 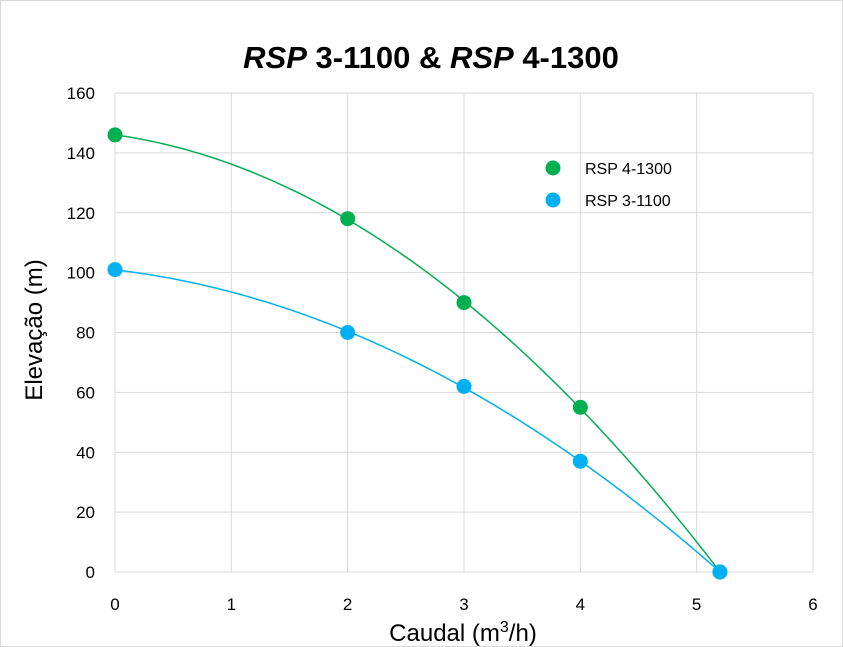 I want to click on x-tick-labels: 0 1 2 3 4 5 6, so click(x=463, y=604).